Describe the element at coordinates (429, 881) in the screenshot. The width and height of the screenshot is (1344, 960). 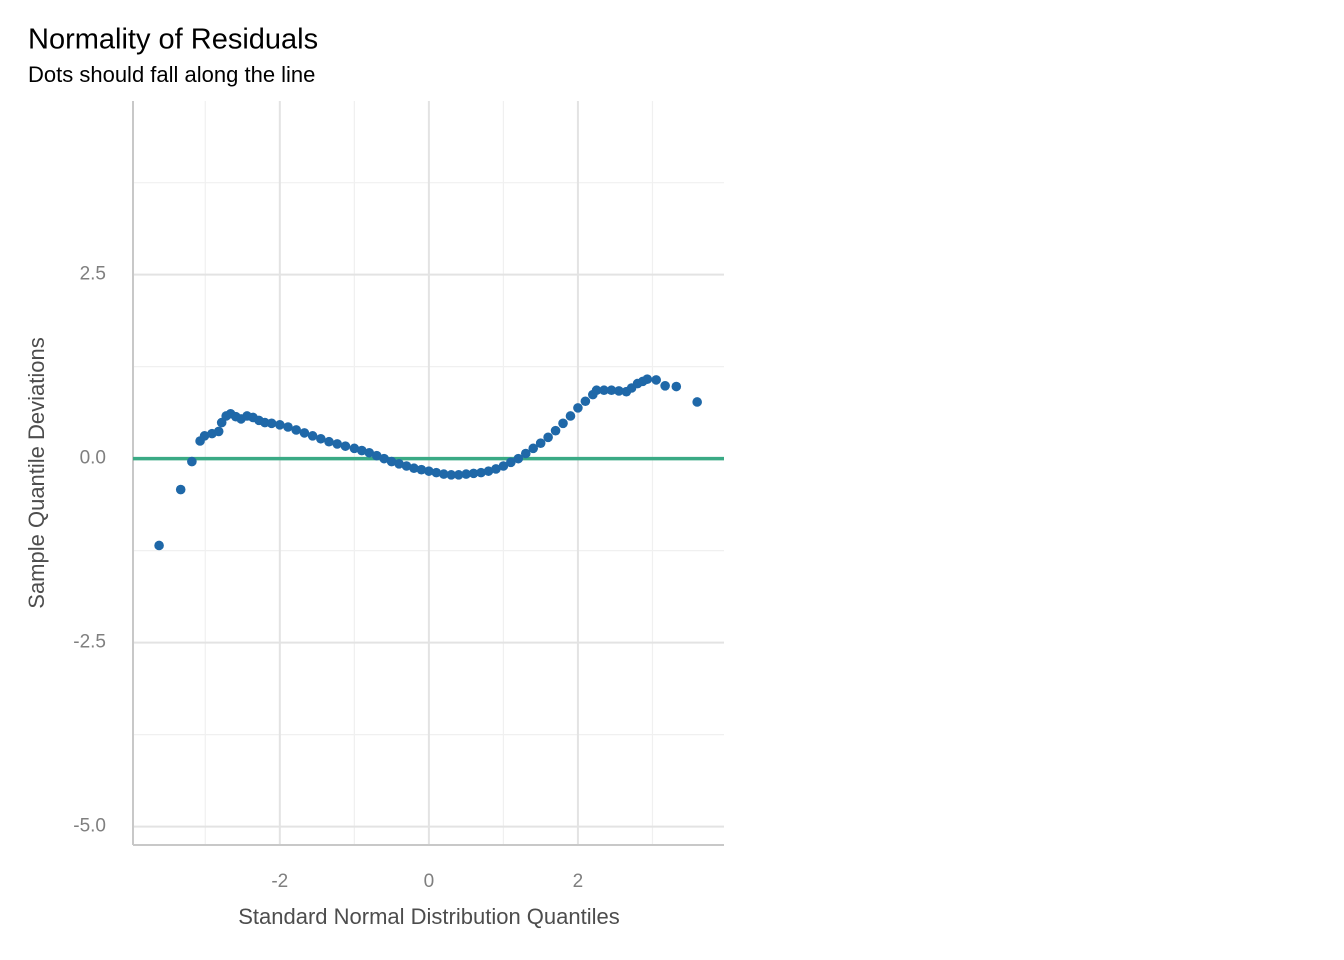
I see `x-tick-label: 0` at that location.